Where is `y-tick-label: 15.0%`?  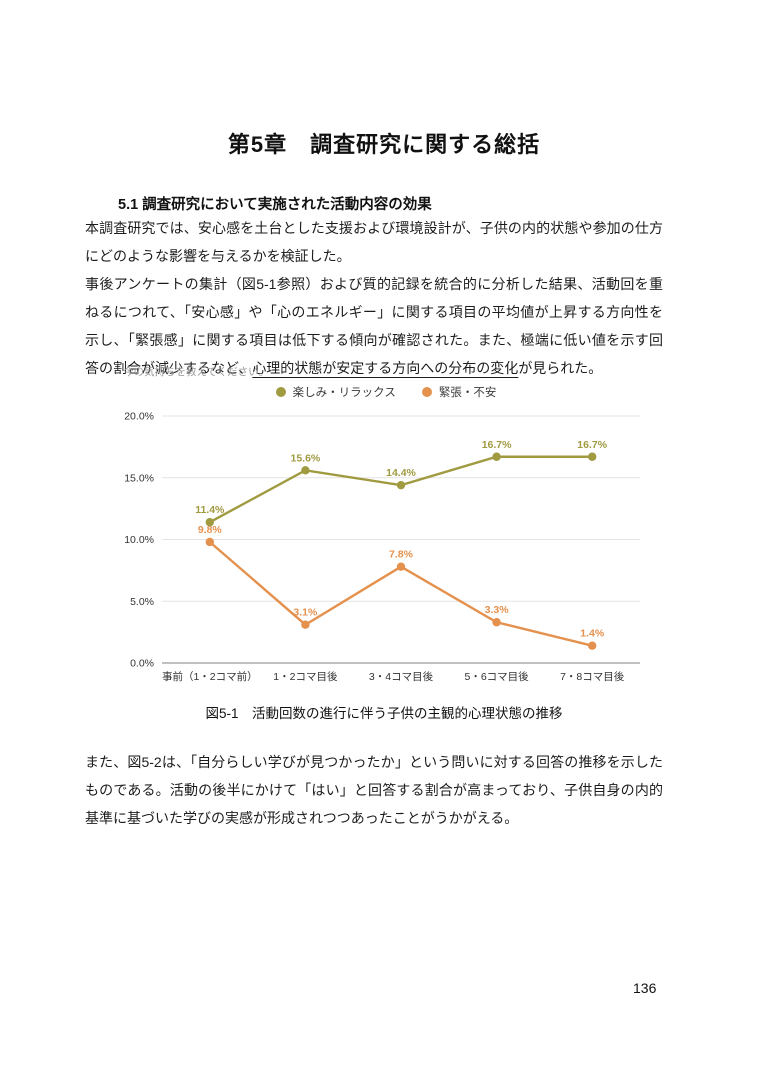
y-tick-label: 15.0% is located at coordinates (139, 478).